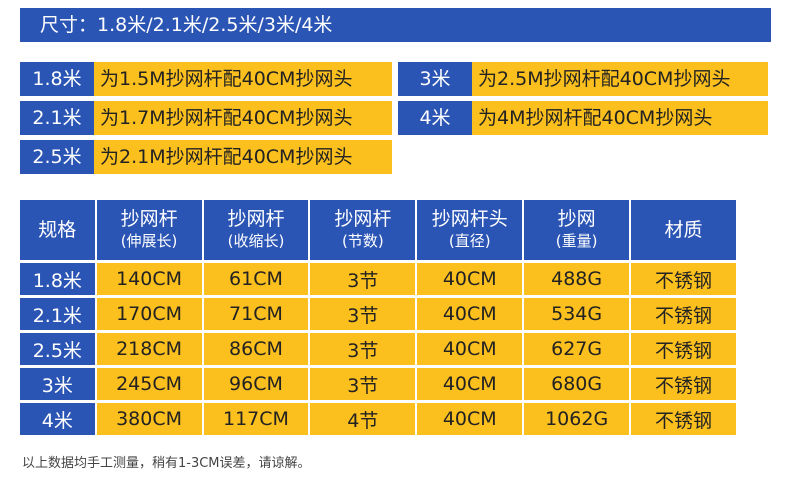 This screenshot has width=790, height=488. Describe the element at coordinates (57, 419) in the screenshot. I see `row-spec: 4米` at that location.